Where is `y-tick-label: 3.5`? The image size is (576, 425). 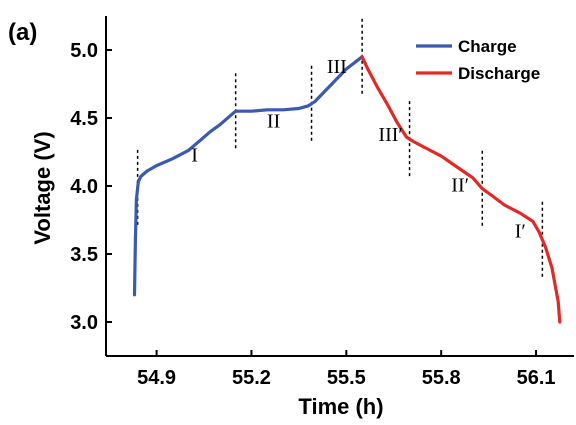 y-tick-label: 3.5 is located at coordinates (84, 255).